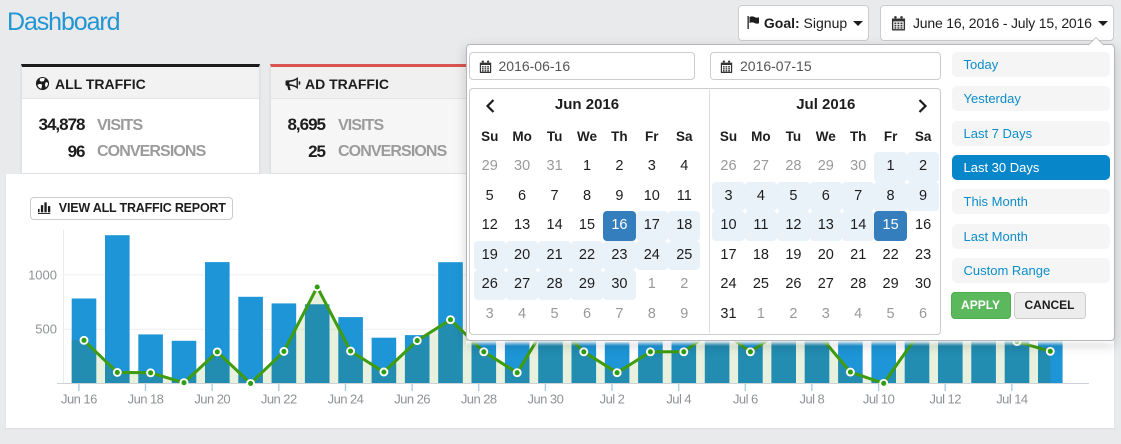 This screenshot has height=444, width=1121. Describe the element at coordinates (546, 399) in the screenshot. I see `svg-text: Jun 30` at that location.